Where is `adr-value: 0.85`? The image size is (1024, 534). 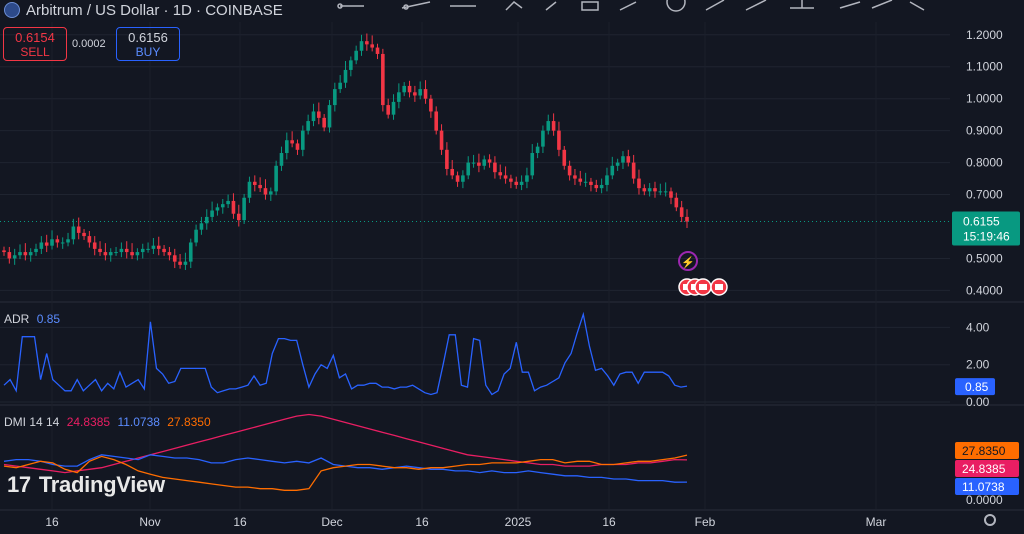 adr-value: 0.85 is located at coordinates (48, 319).